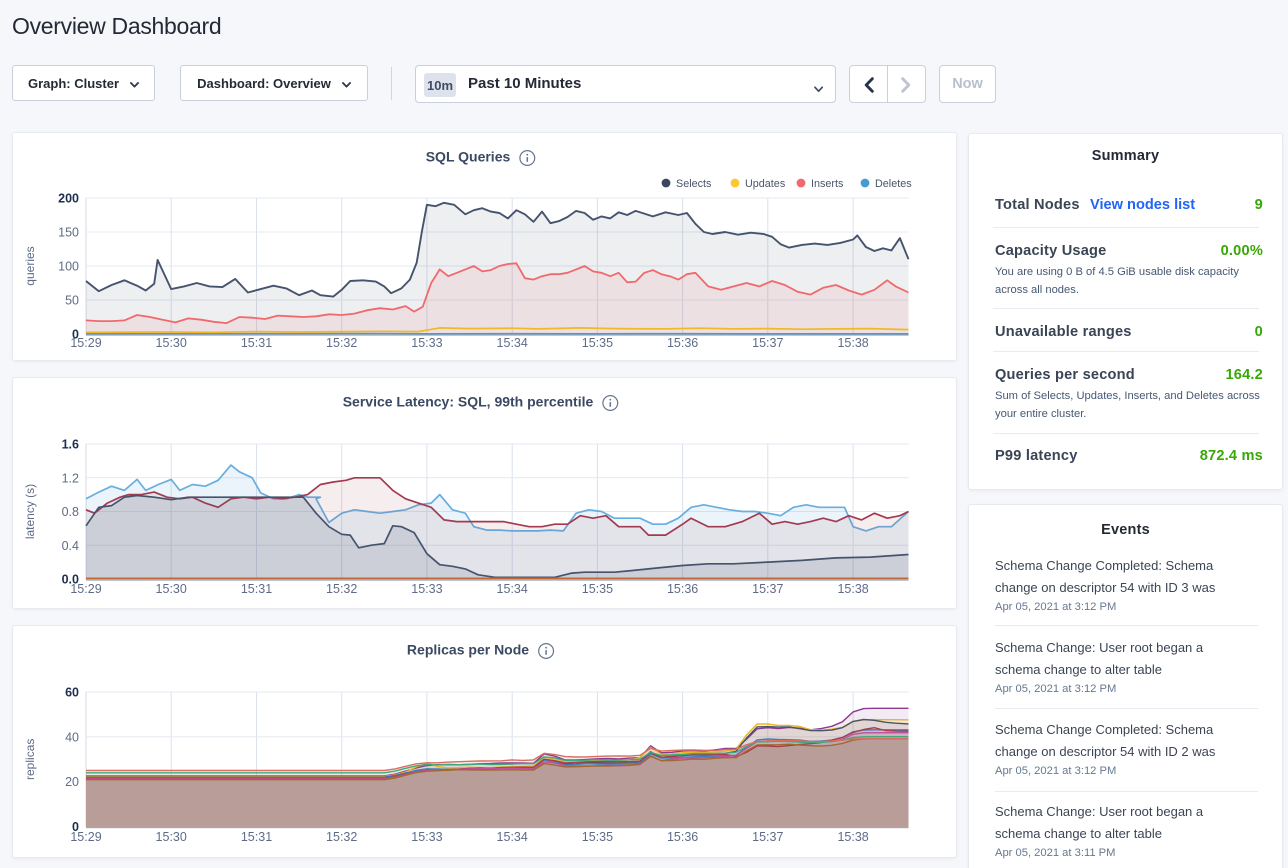 This screenshot has height=868, width=1288. What do you see at coordinates (694, 184) in the screenshot?
I see `svg-text: Selects` at bounding box center [694, 184].